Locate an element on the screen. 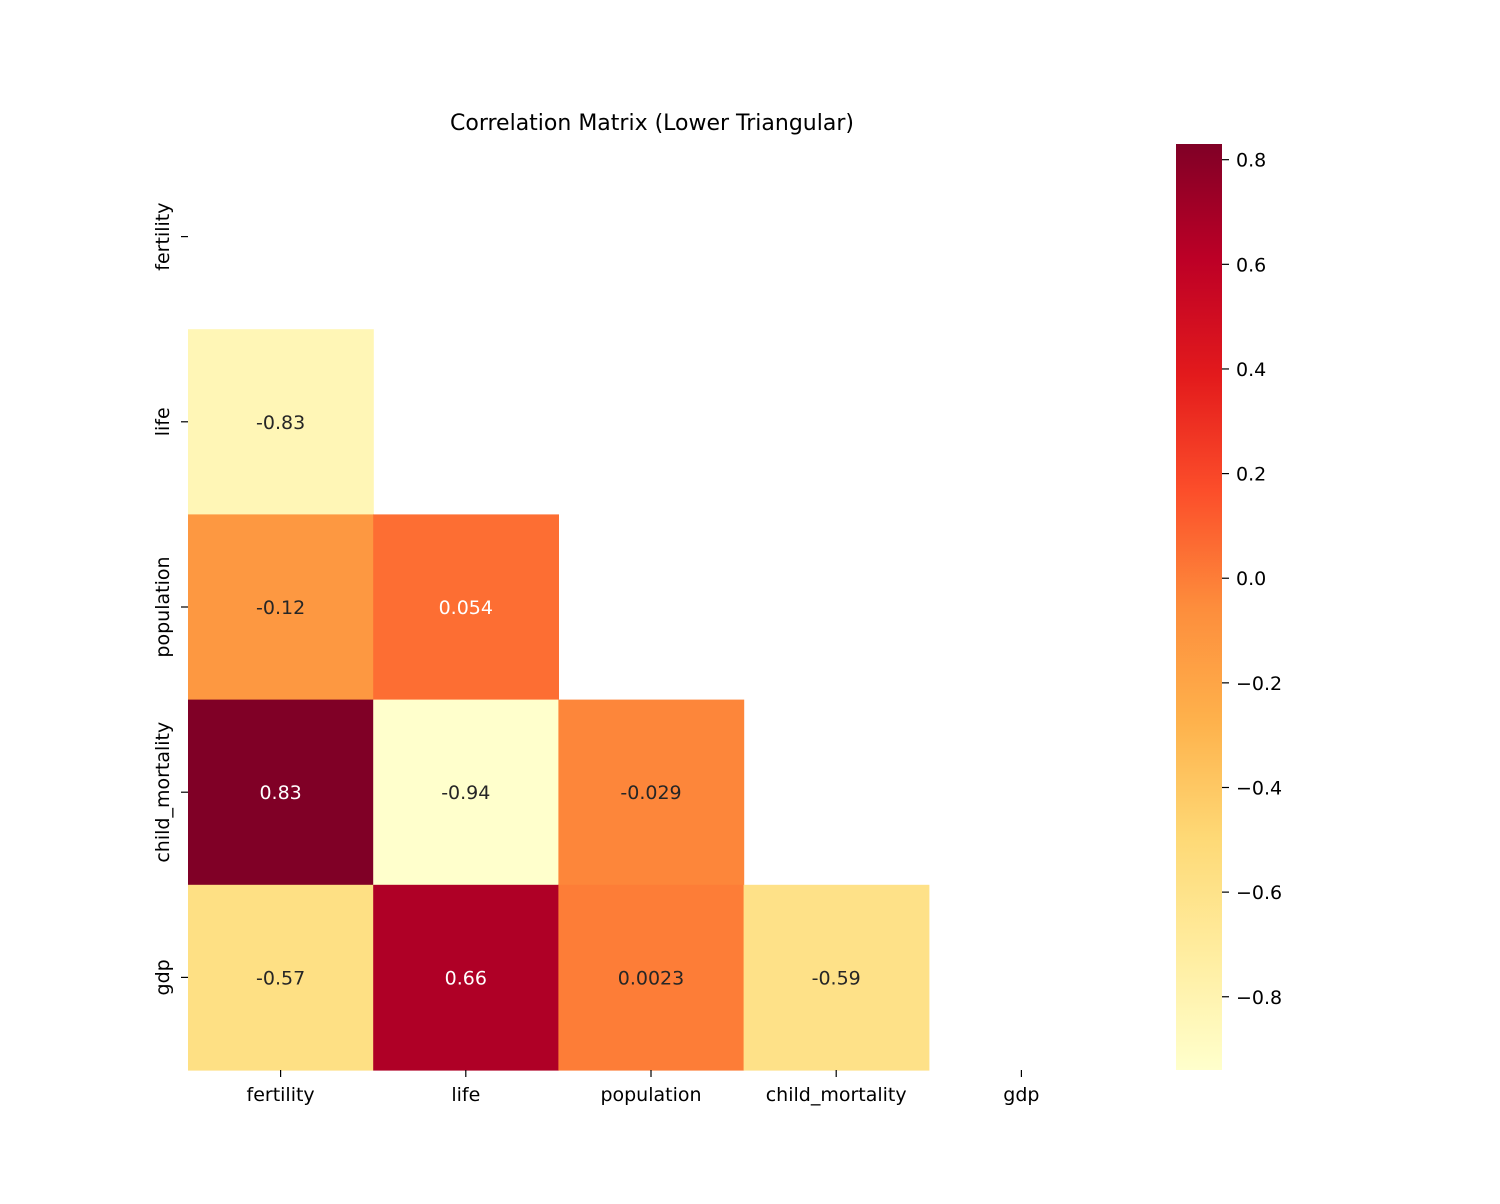 The width and height of the screenshot is (1500, 1204). cell-label-life-fertility: -0.83 is located at coordinates (280, 423).